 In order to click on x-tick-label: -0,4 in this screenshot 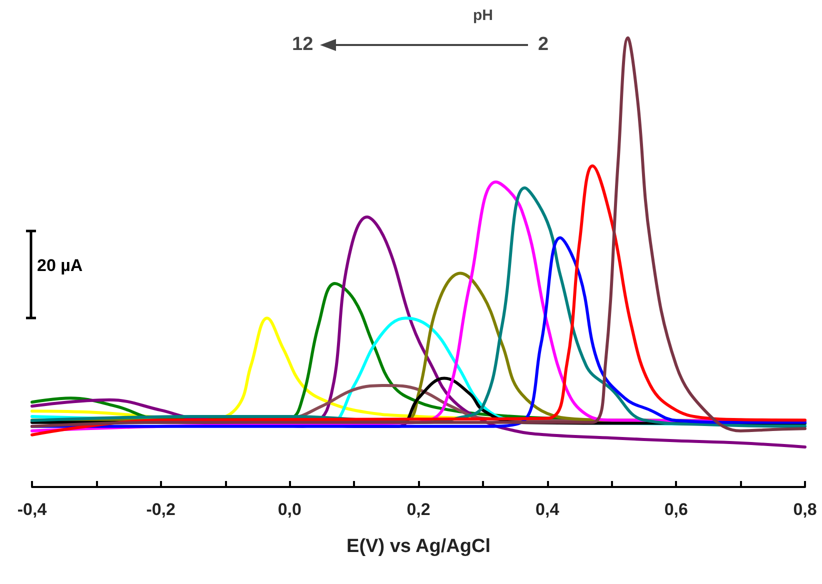, I will do `click(32, 509)`.